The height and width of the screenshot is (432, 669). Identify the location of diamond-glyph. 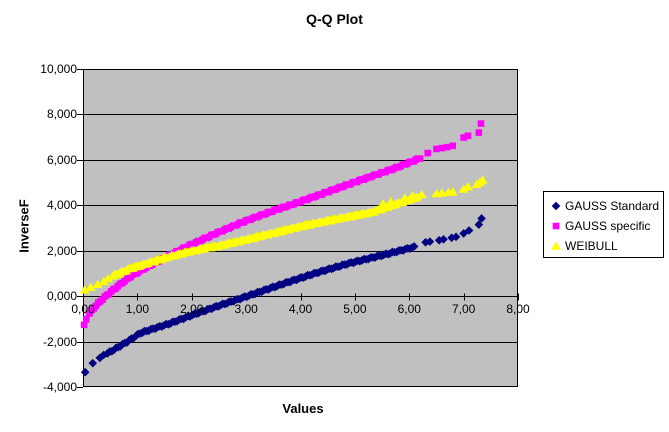
(556, 206).